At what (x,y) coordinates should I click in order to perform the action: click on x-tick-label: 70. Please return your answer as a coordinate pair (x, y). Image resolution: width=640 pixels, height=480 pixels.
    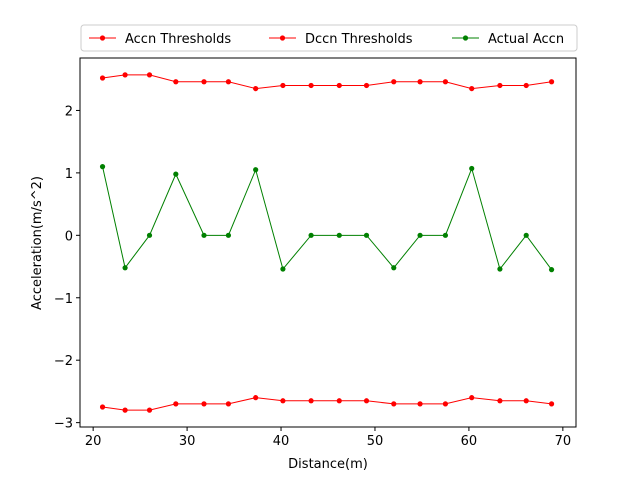
    Looking at the image, I should click on (563, 441).